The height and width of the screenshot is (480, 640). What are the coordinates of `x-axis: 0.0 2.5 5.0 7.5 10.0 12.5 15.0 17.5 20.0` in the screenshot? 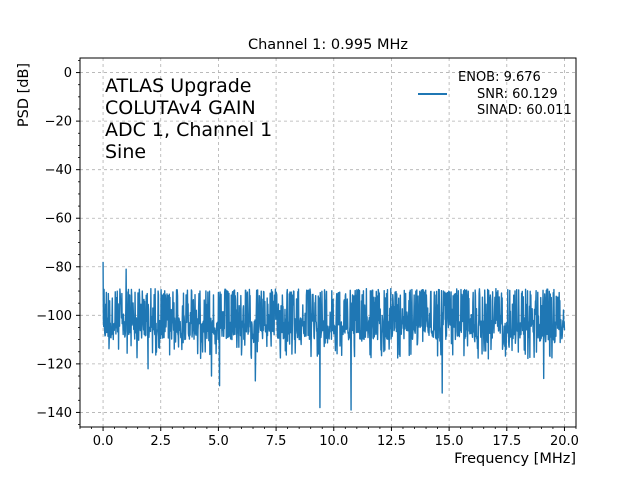 It's located at (329, 438).